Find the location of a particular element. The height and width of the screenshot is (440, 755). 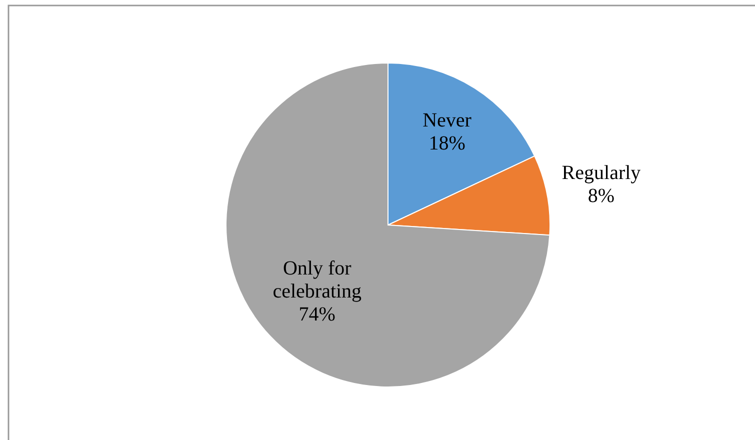

data-label: 18% is located at coordinates (447, 143).